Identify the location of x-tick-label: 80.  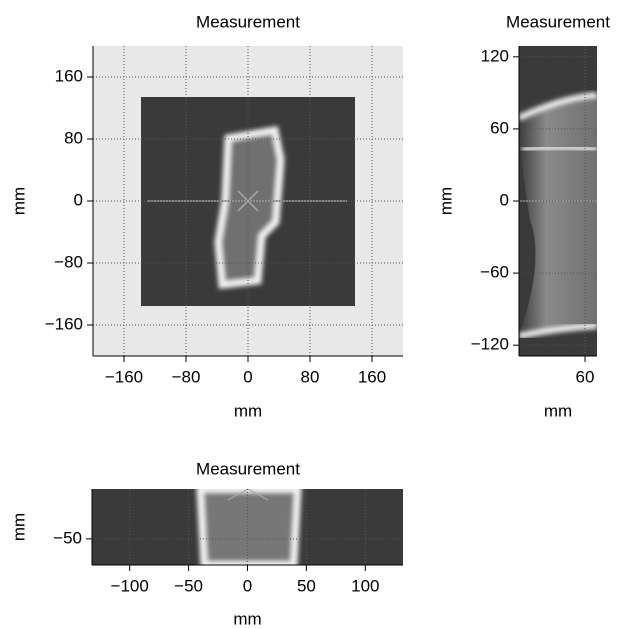
(310, 376).